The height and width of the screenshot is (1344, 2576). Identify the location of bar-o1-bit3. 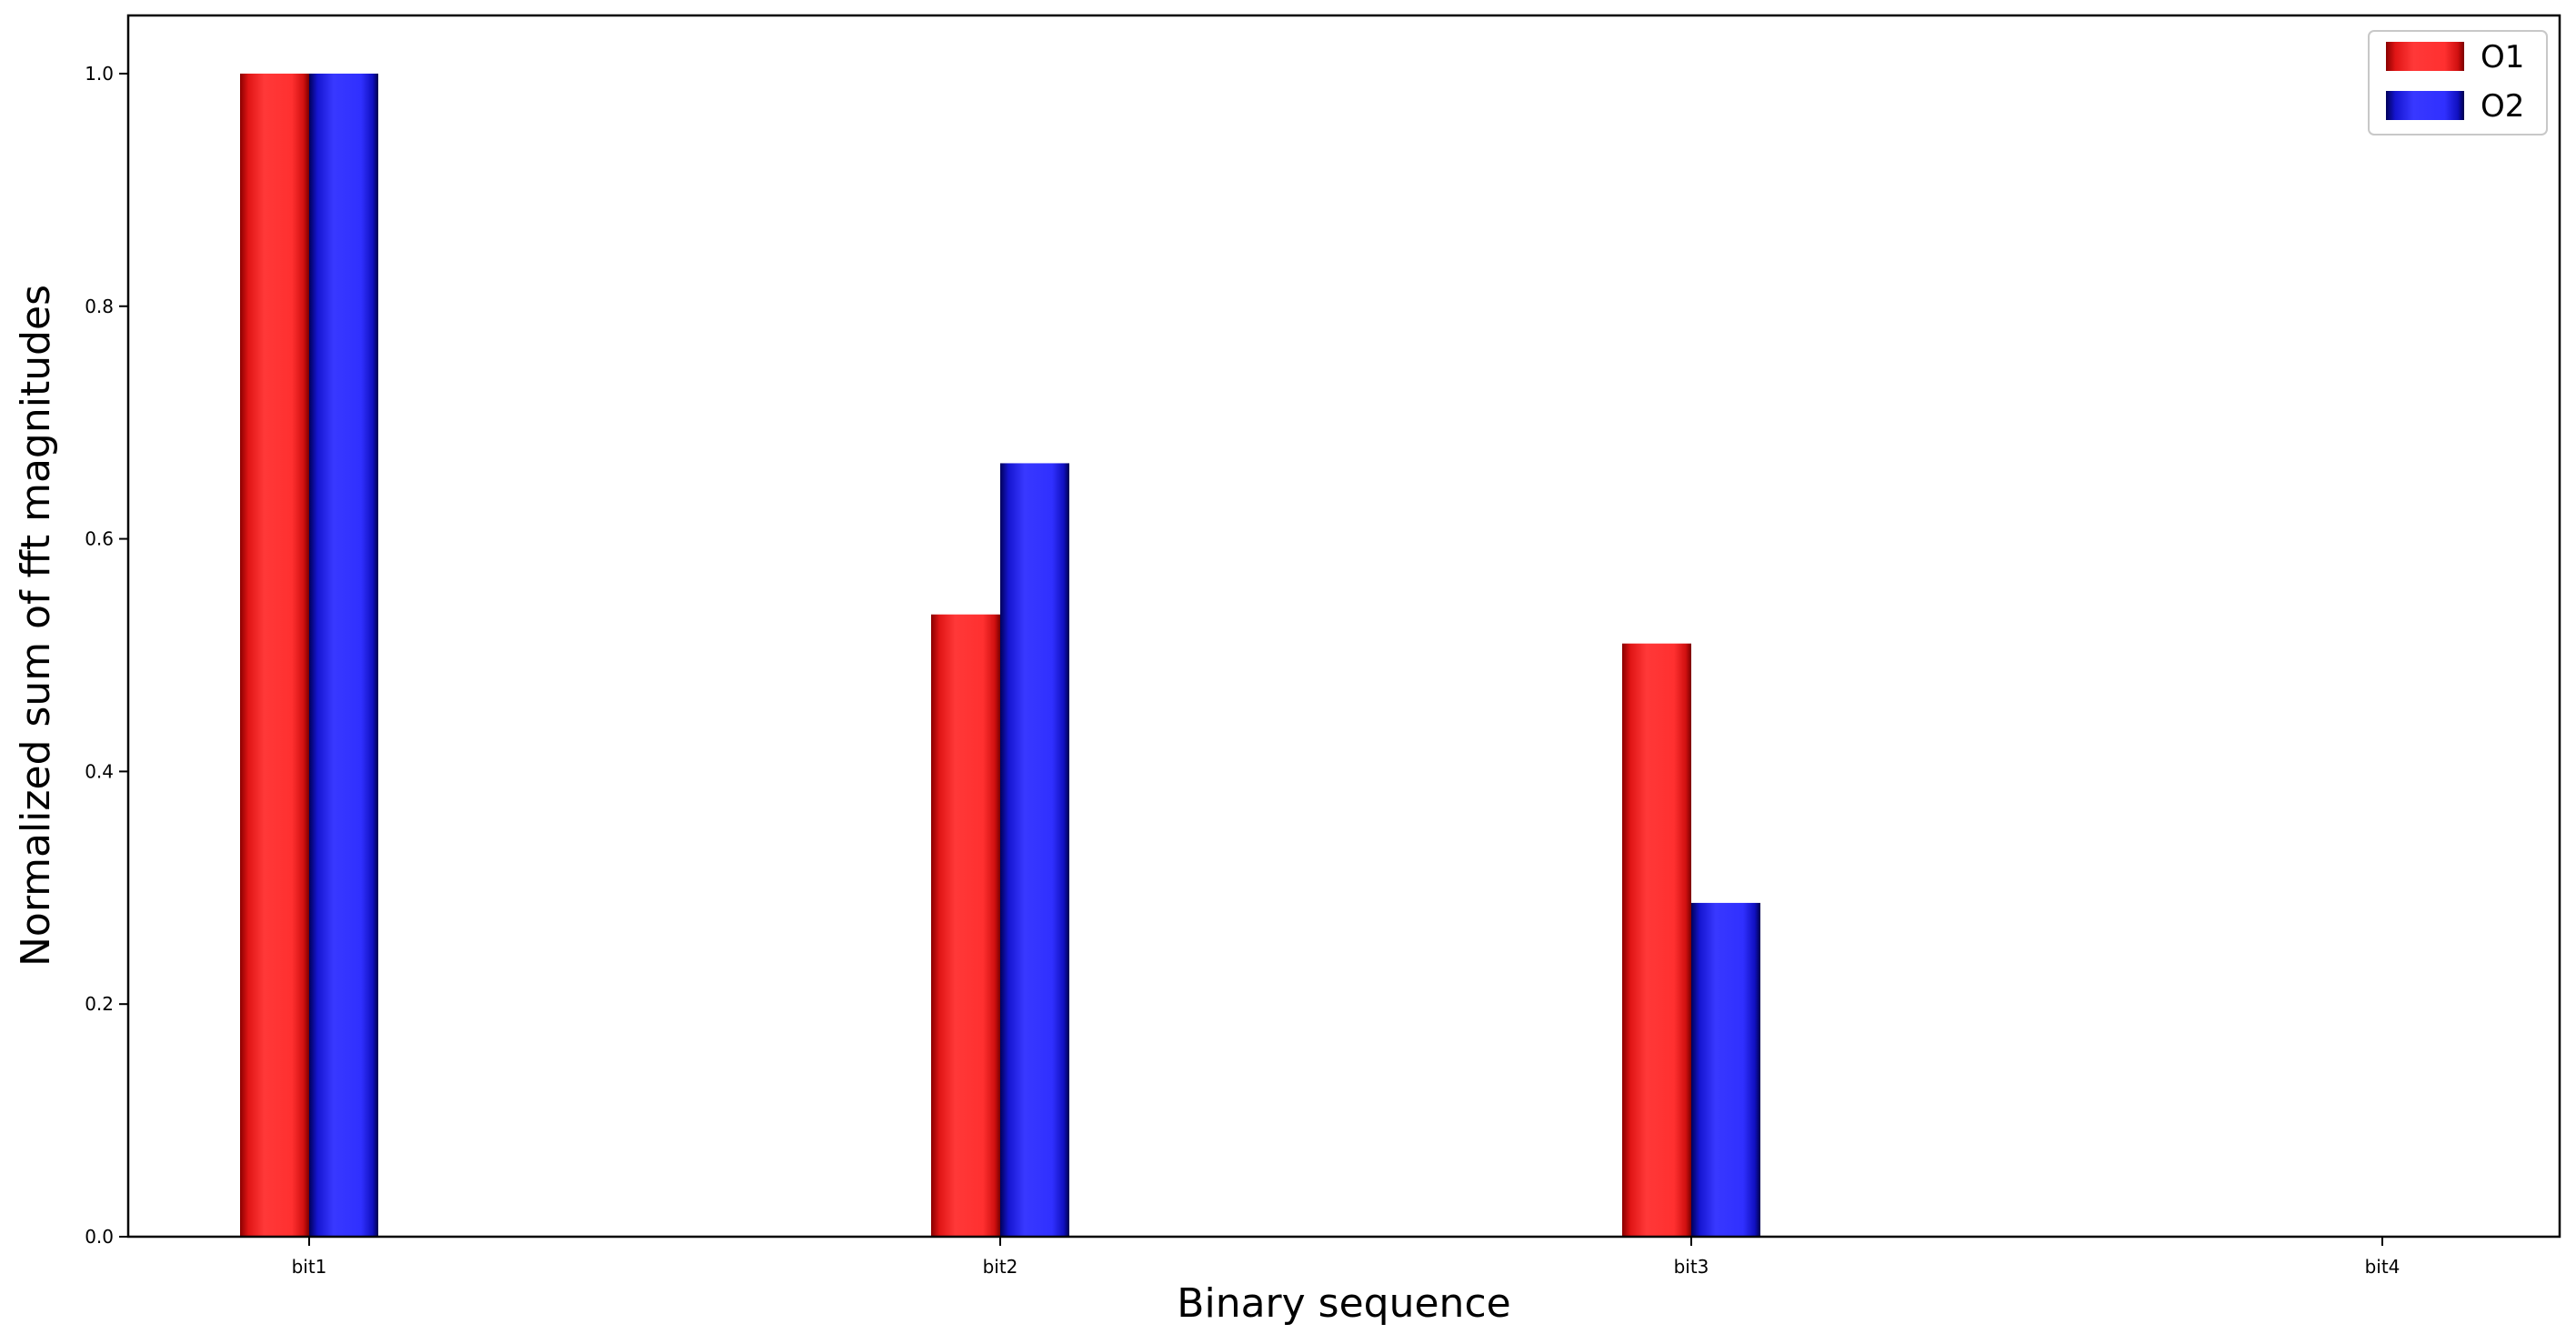
(1656, 940).